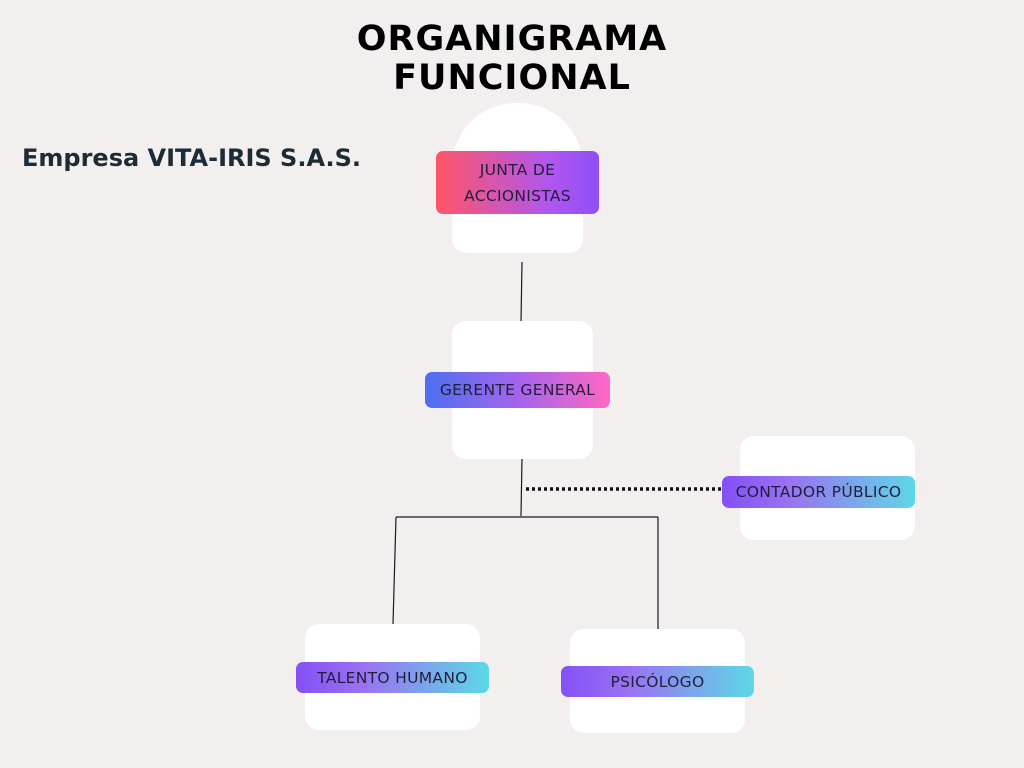 This screenshot has width=1024, height=768. I want to click on contador-label: CONTADOR PÚBLICO, so click(818, 492).